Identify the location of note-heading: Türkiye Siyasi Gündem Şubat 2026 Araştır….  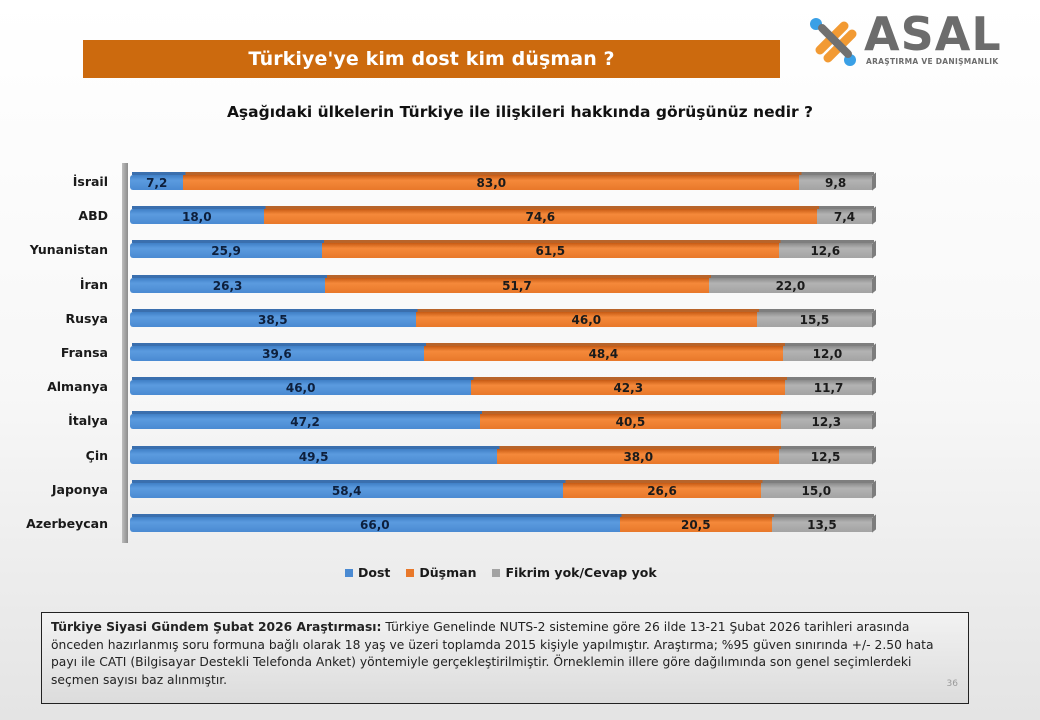
(216, 627).